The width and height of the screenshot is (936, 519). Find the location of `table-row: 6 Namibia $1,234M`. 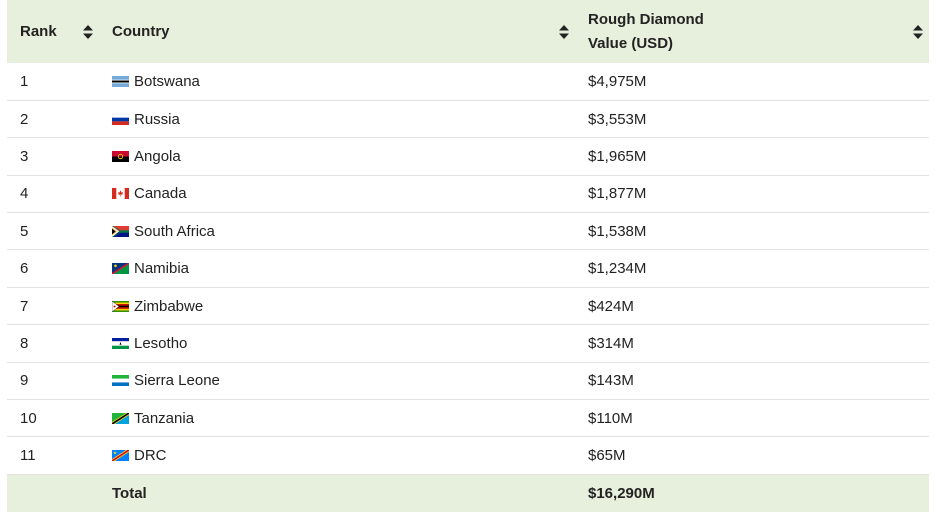

table-row: 6 Namibia $1,234M is located at coordinates (468, 269).